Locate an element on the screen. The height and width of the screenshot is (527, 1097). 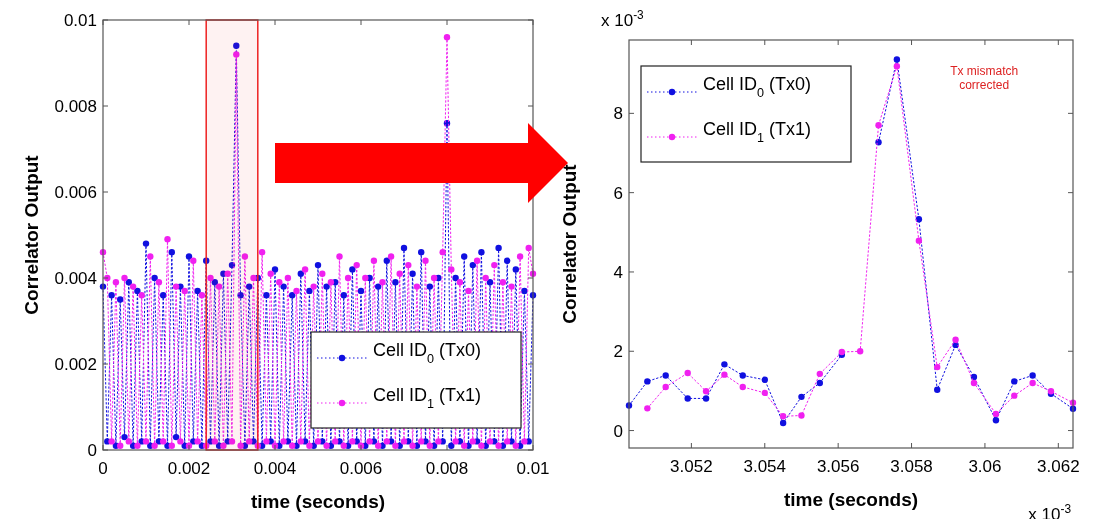
y-tick-label: 0.01 is located at coordinates (80, 20).